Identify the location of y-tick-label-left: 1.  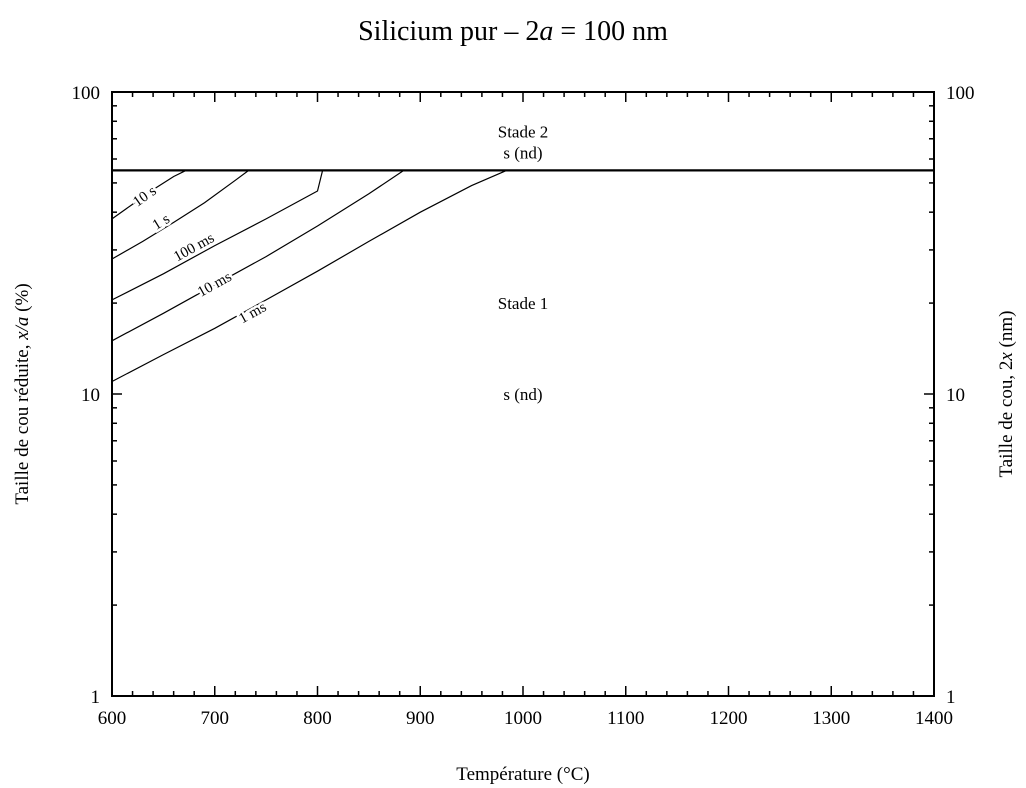
(96, 697).